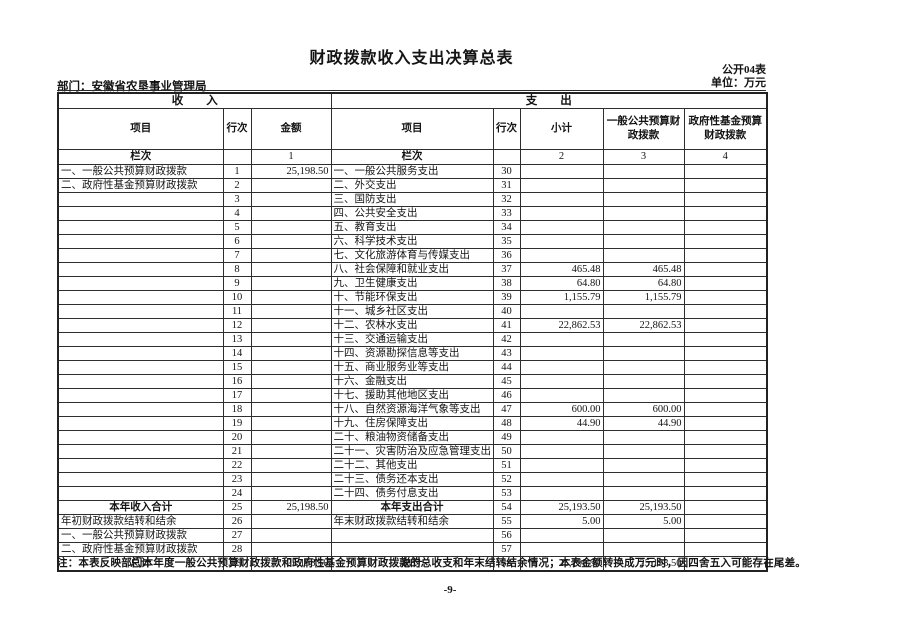 The image size is (900, 636). Describe the element at coordinates (412, 367) in the screenshot. I see `expense-item: 十五、商业服务业等支出` at that location.